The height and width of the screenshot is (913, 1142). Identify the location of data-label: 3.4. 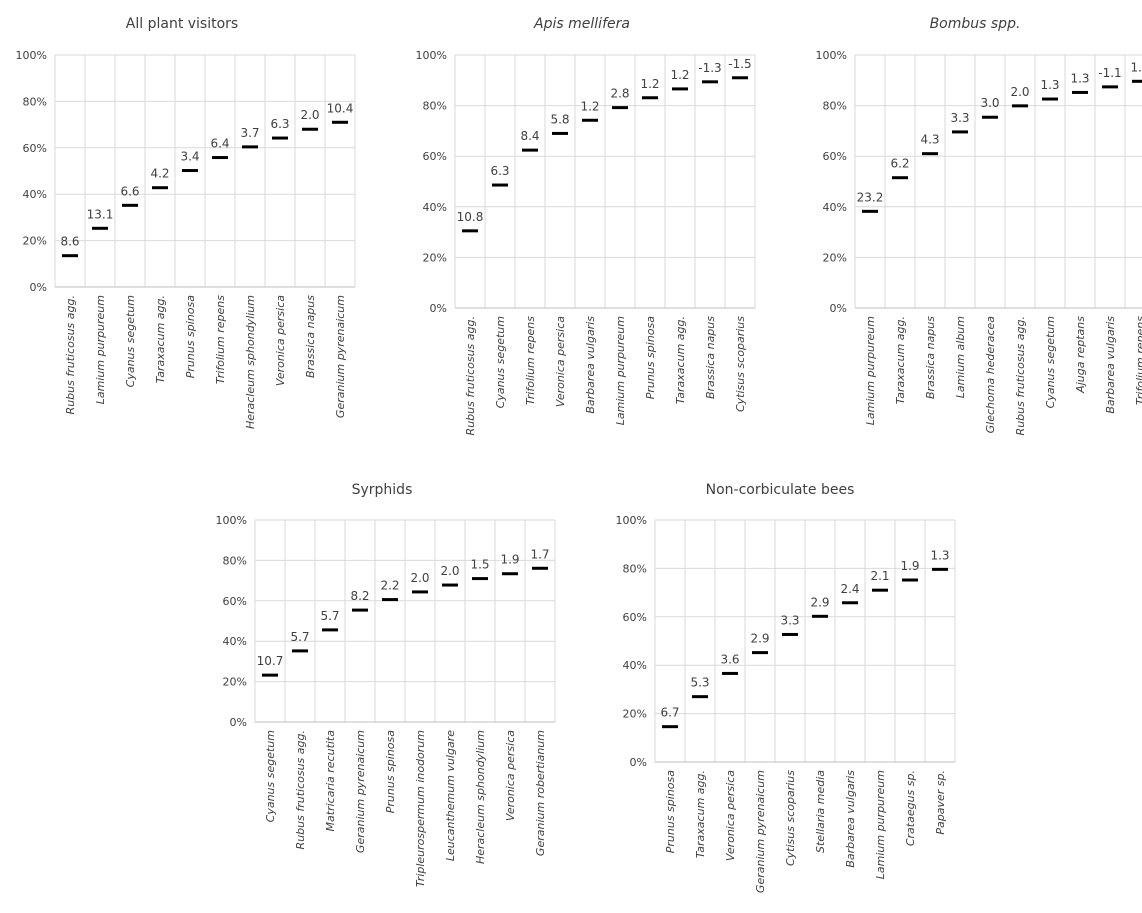
(189, 157).